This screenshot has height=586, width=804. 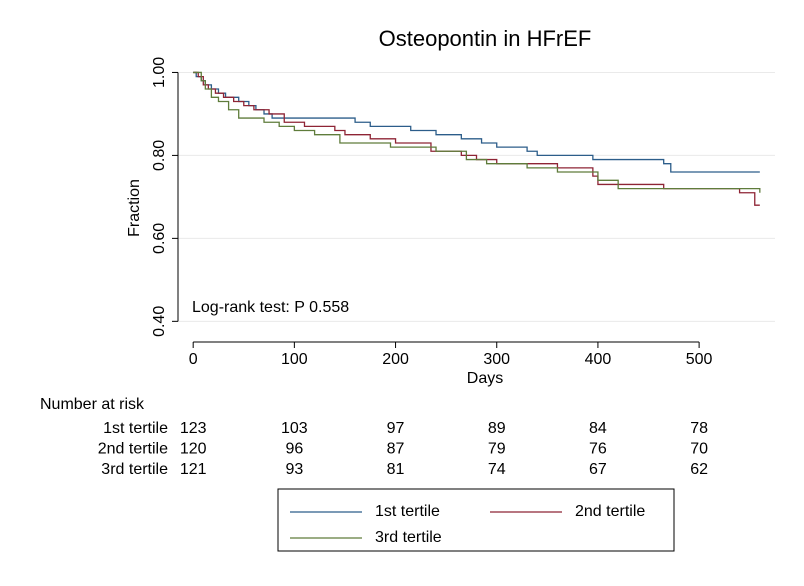 What do you see at coordinates (270, 307) in the screenshot?
I see `annotation: Log-rank test: P 0.558` at bounding box center [270, 307].